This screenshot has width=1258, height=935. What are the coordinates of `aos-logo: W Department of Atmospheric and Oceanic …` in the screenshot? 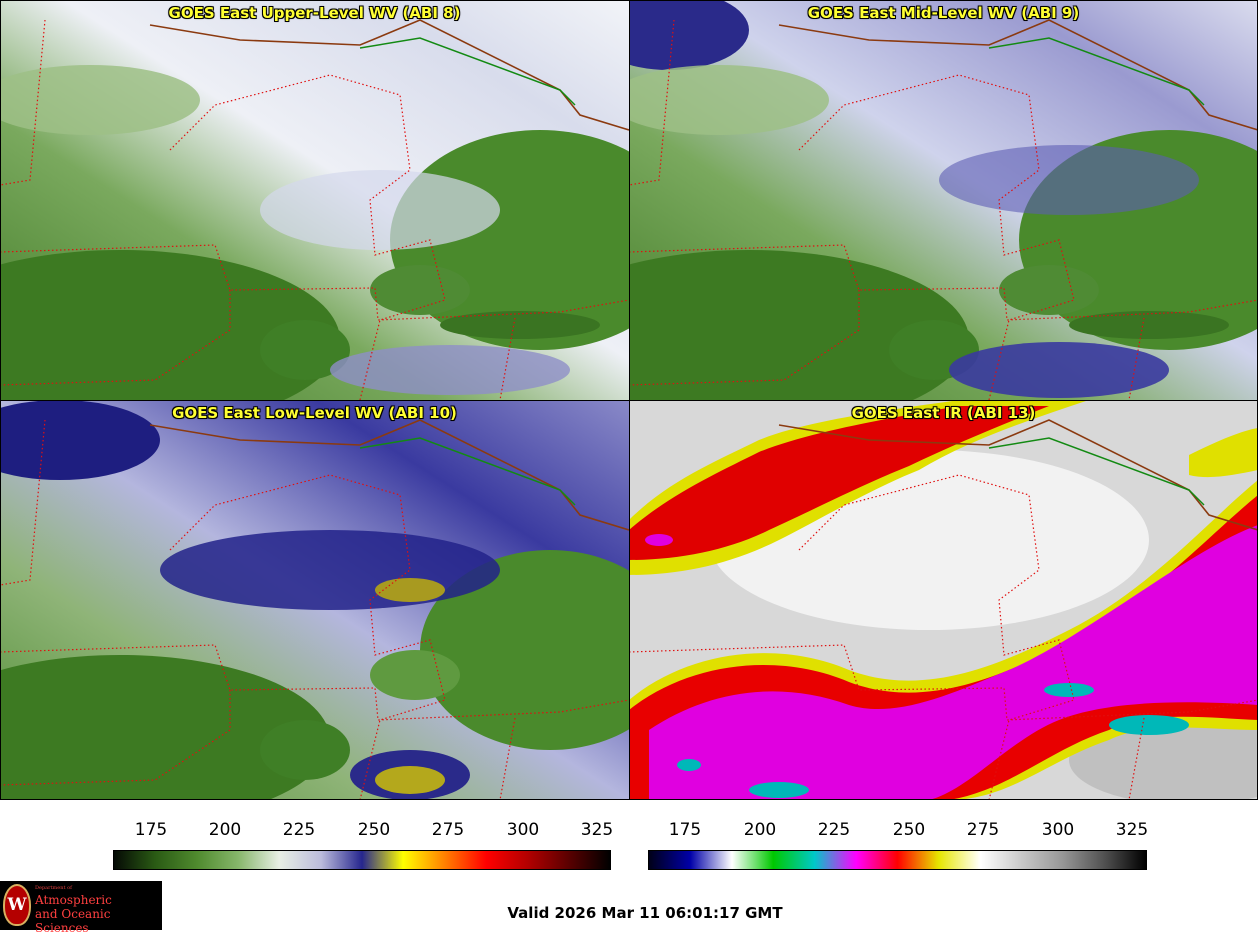 It's located at (81, 908).